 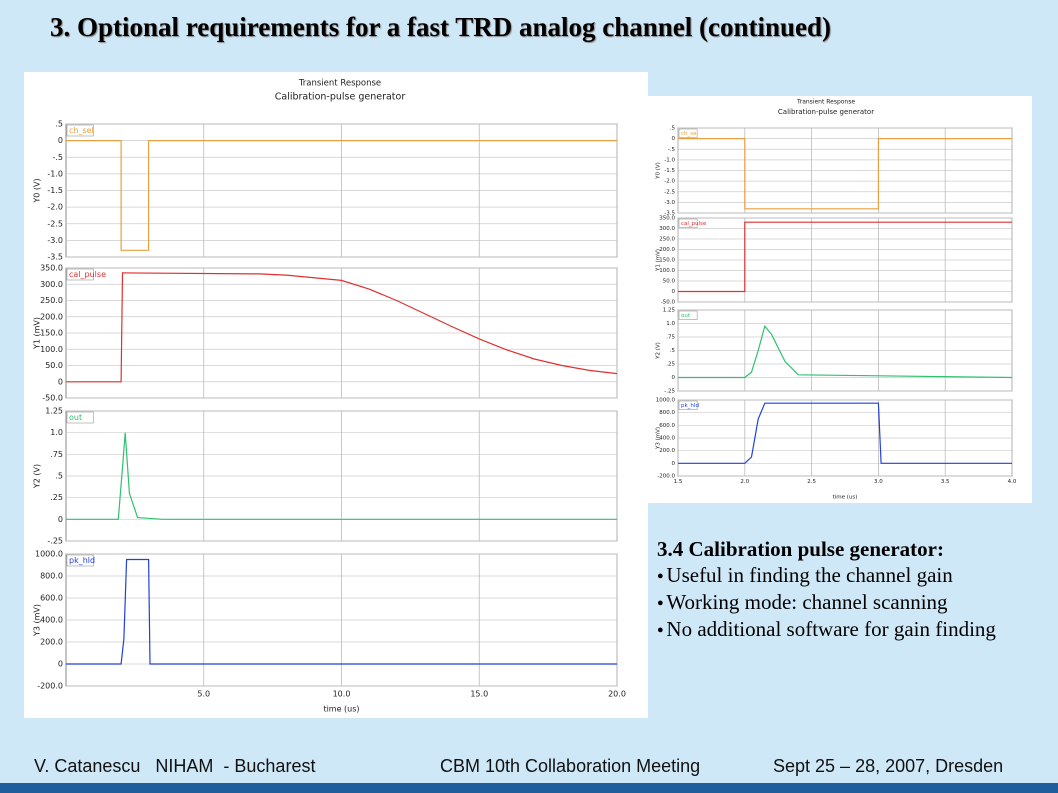 I want to click on y-tick-label: -50.0, so click(x=668, y=303).